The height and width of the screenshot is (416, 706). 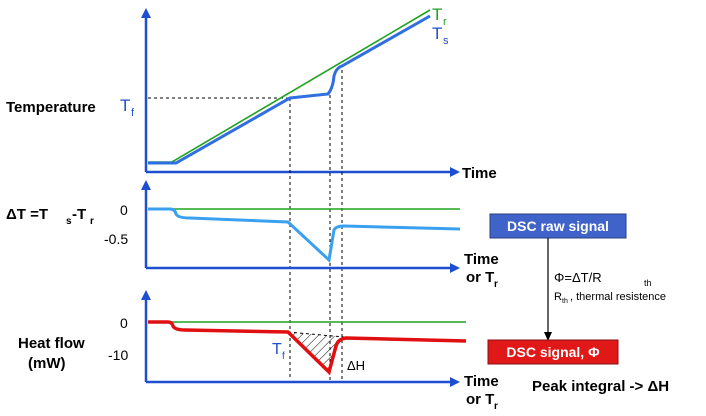 I want to click on heat-x-label-line2: or T, so click(x=480, y=399).